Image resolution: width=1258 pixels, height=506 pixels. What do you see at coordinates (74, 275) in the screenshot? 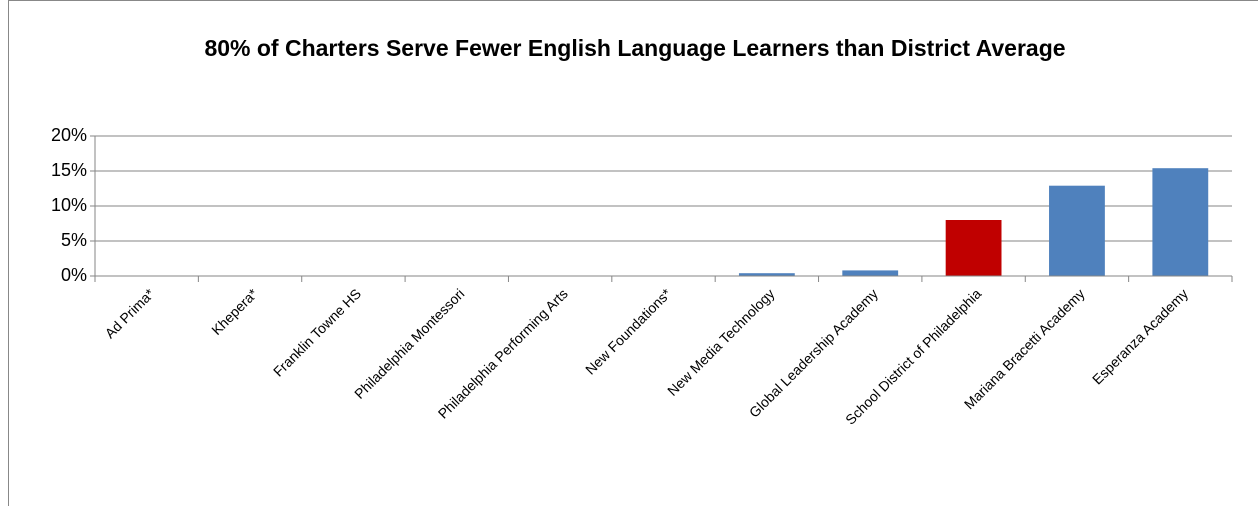
I see `y-tick-label: 0%` at bounding box center [74, 275].